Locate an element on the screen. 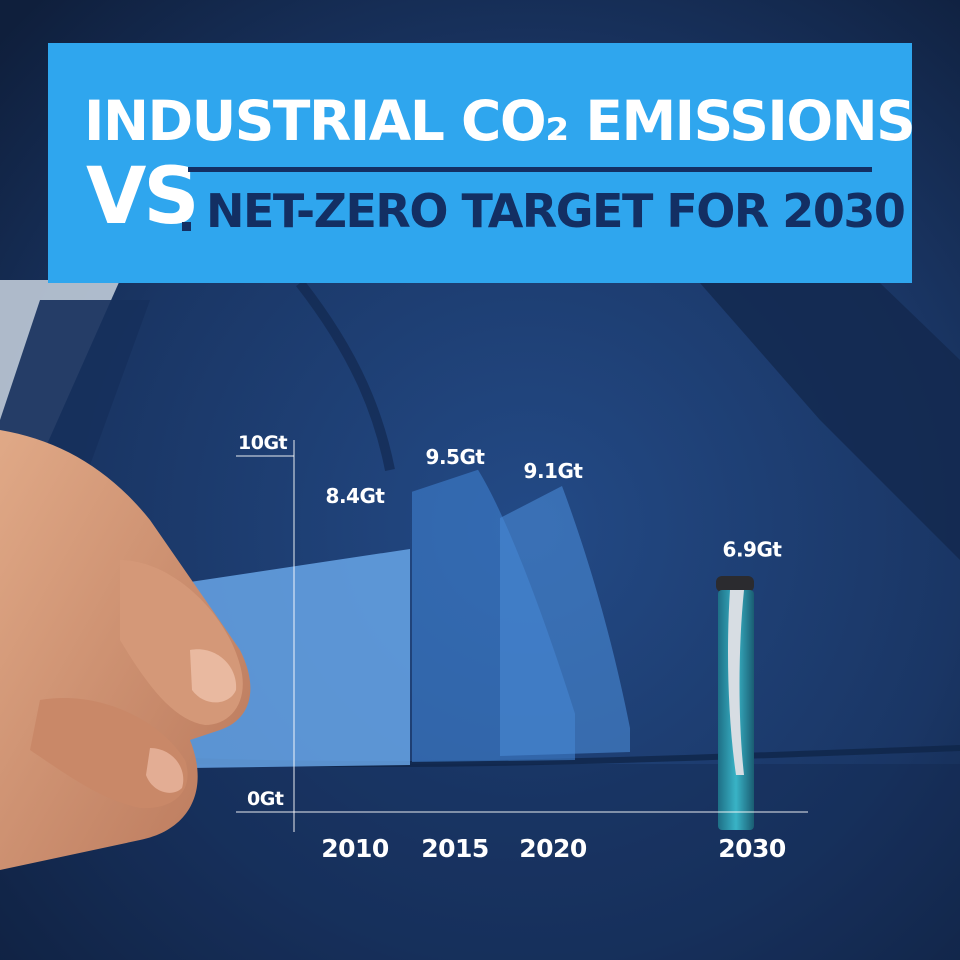  hand is located at coordinates (125, 650).